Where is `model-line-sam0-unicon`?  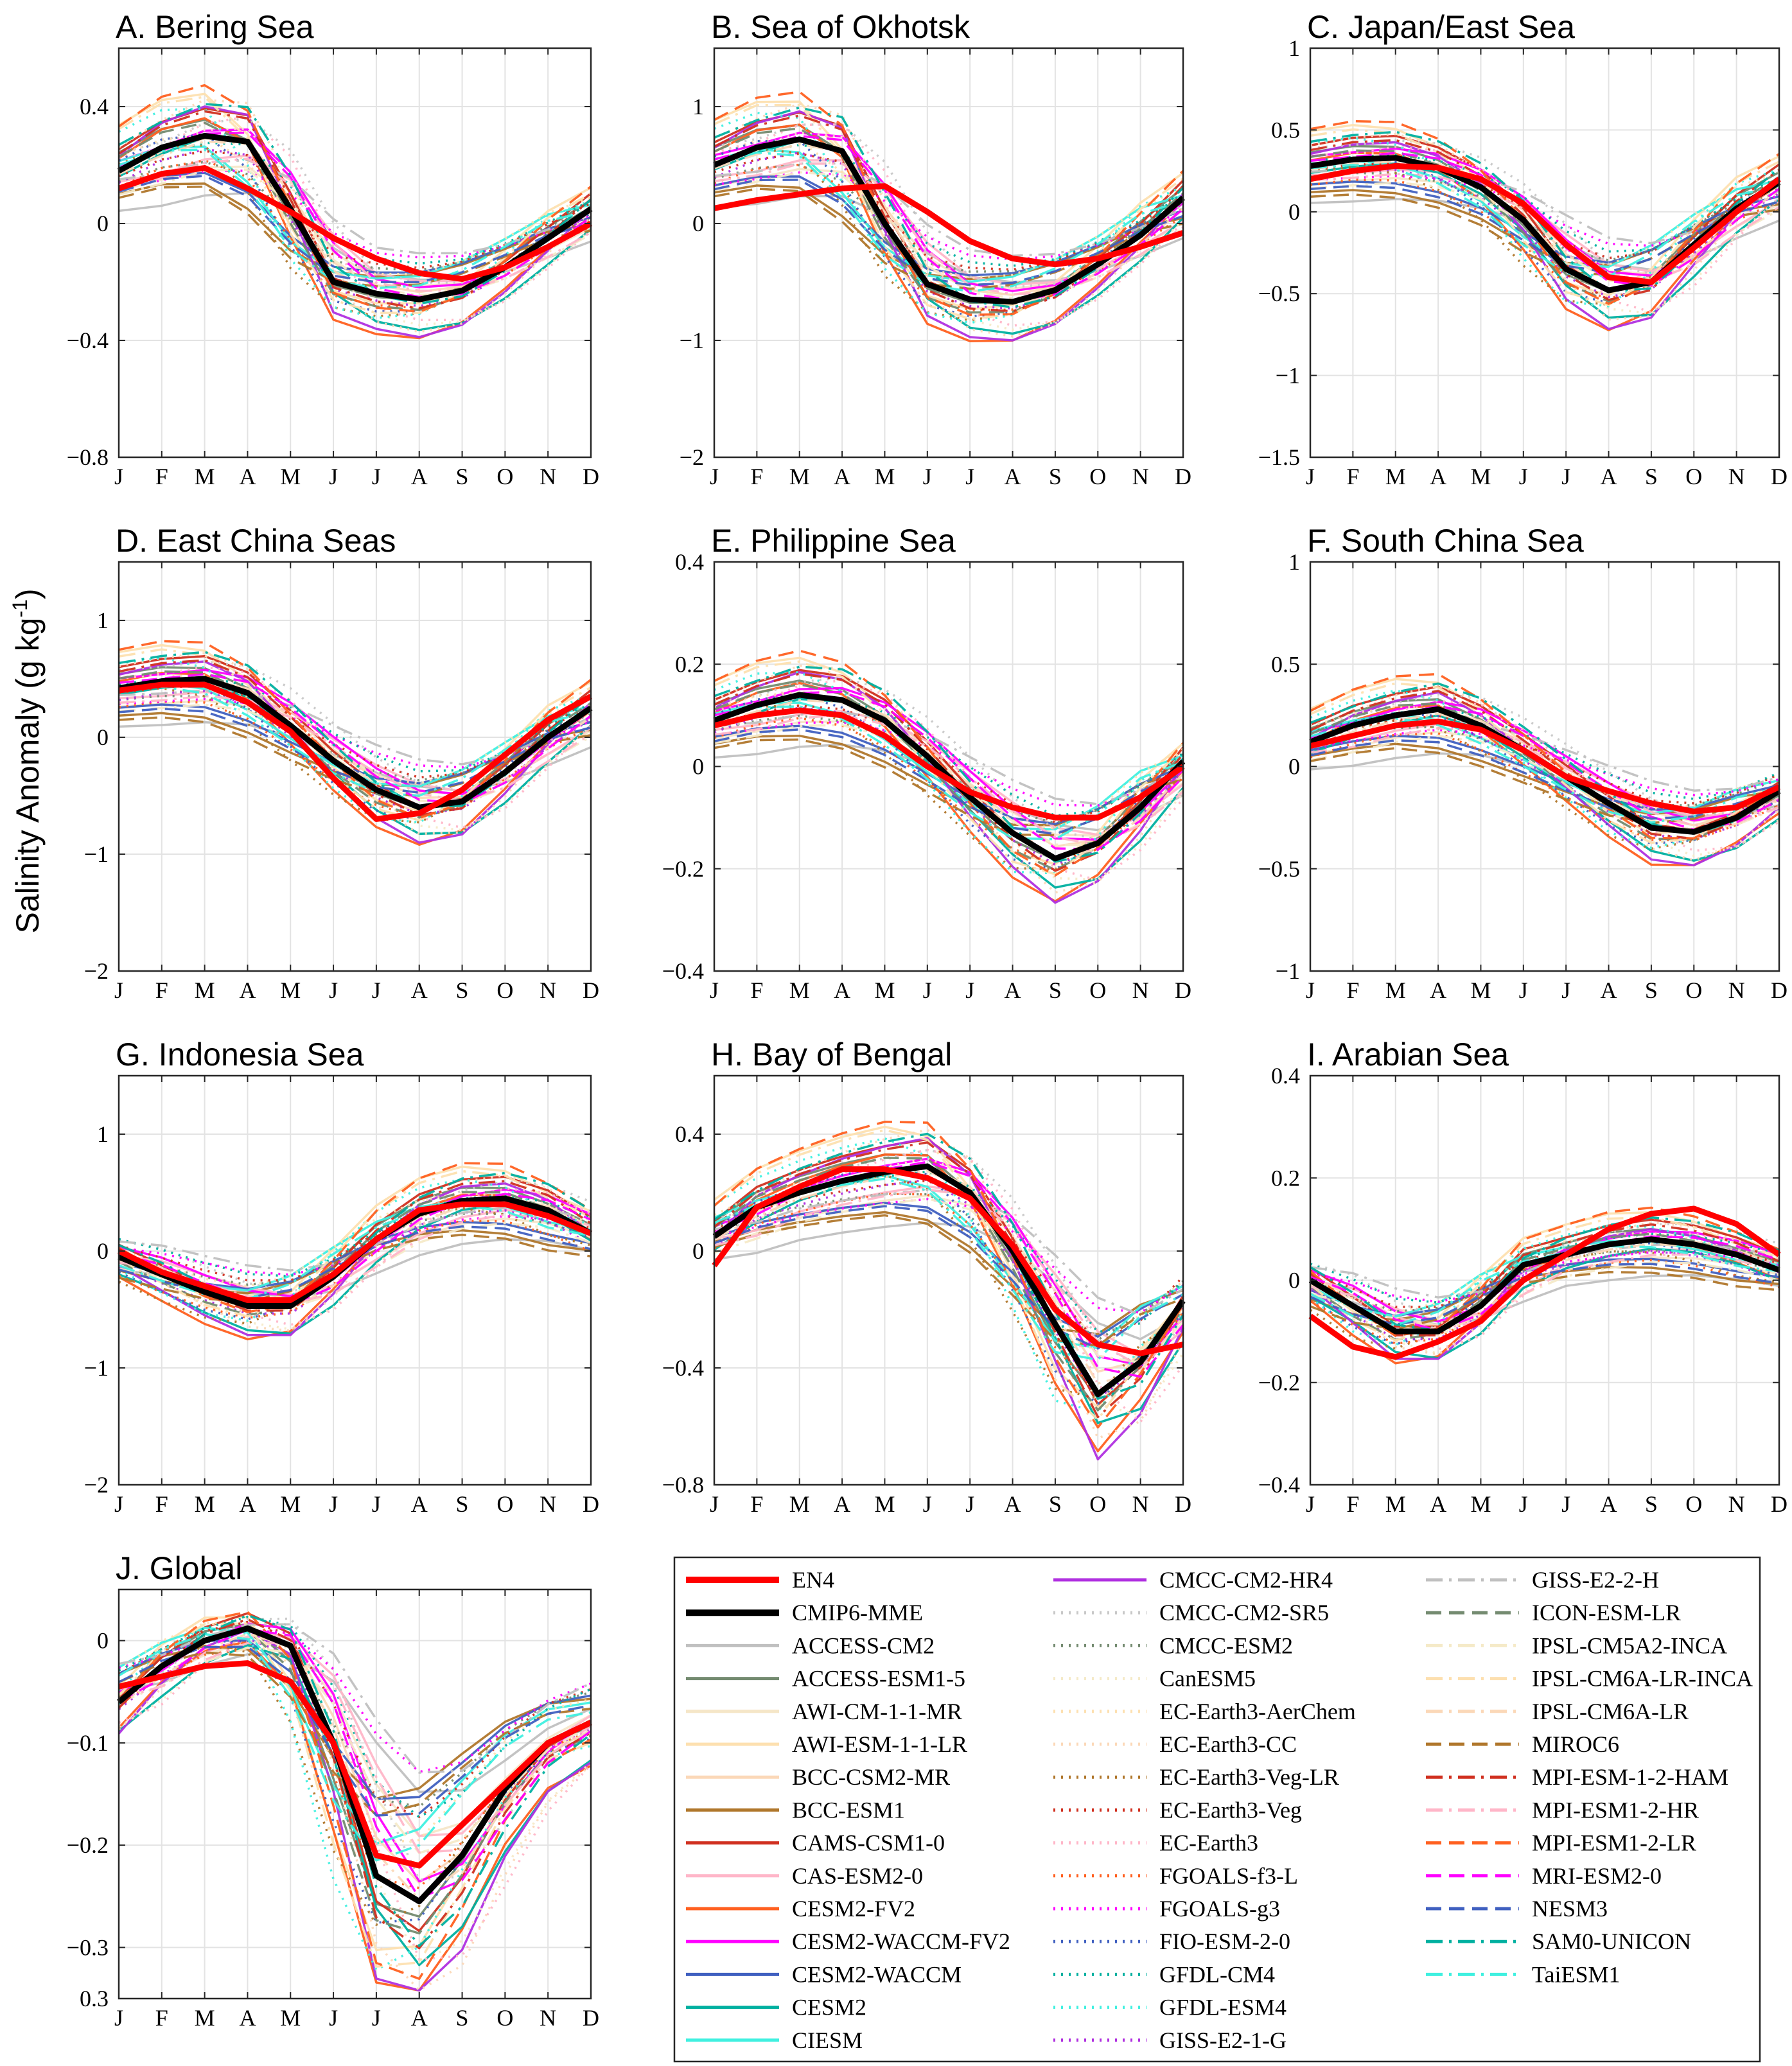
model-line-sam0-unicon is located at coordinates (949, 764).